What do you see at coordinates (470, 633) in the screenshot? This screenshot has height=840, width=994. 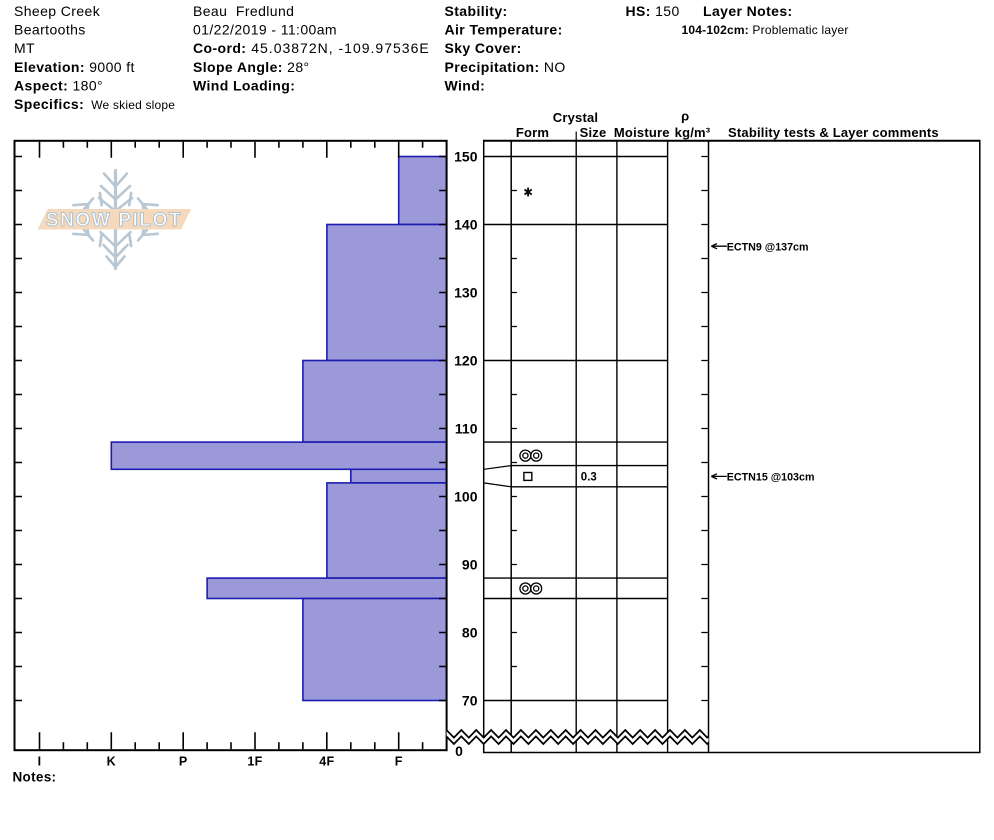 I see `svg-text: 80` at bounding box center [470, 633].